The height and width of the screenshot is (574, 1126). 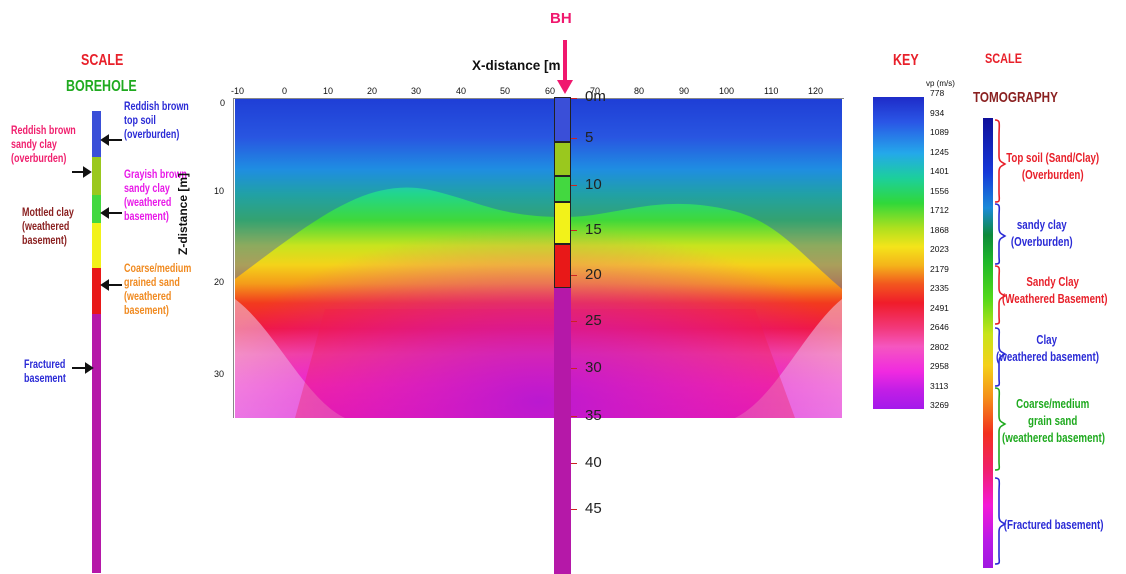 I want to click on key-value: 778, so click(x=937, y=93).